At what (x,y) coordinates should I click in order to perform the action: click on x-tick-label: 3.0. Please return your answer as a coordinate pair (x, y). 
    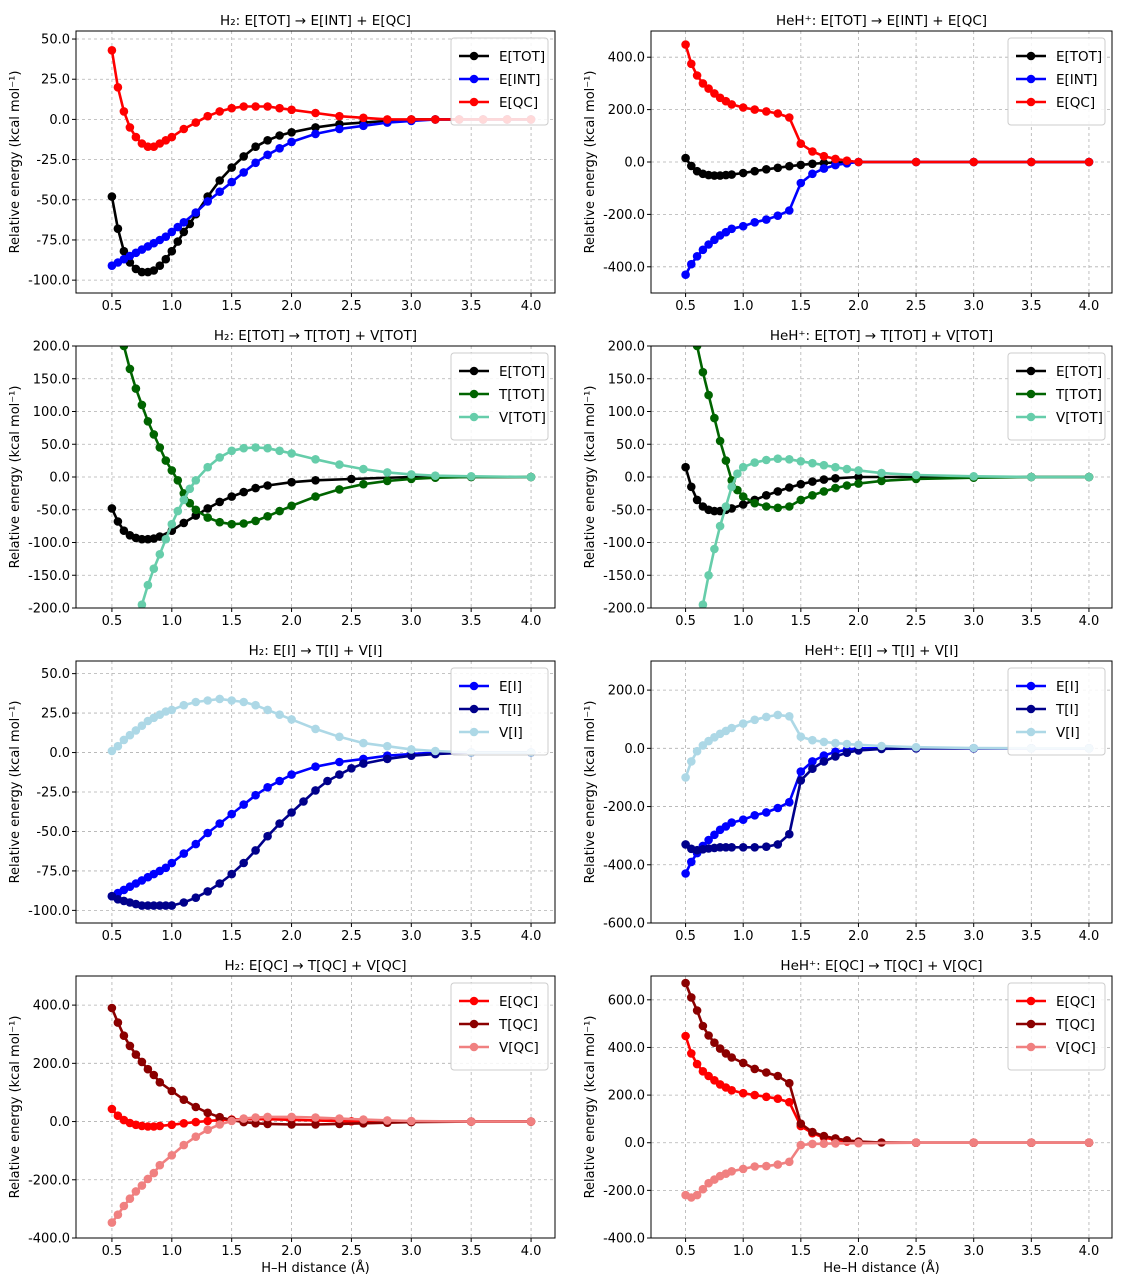
    Looking at the image, I should click on (973, 621).